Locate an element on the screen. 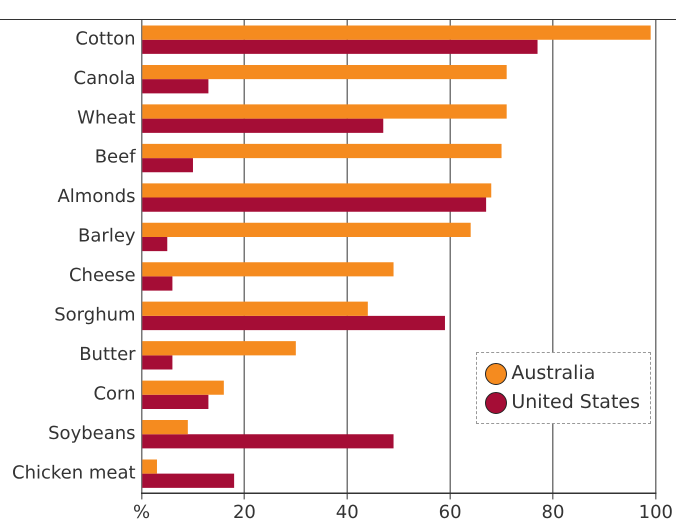 This screenshot has width=676, height=527. x-tick-label: 20 is located at coordinates (244, 512).